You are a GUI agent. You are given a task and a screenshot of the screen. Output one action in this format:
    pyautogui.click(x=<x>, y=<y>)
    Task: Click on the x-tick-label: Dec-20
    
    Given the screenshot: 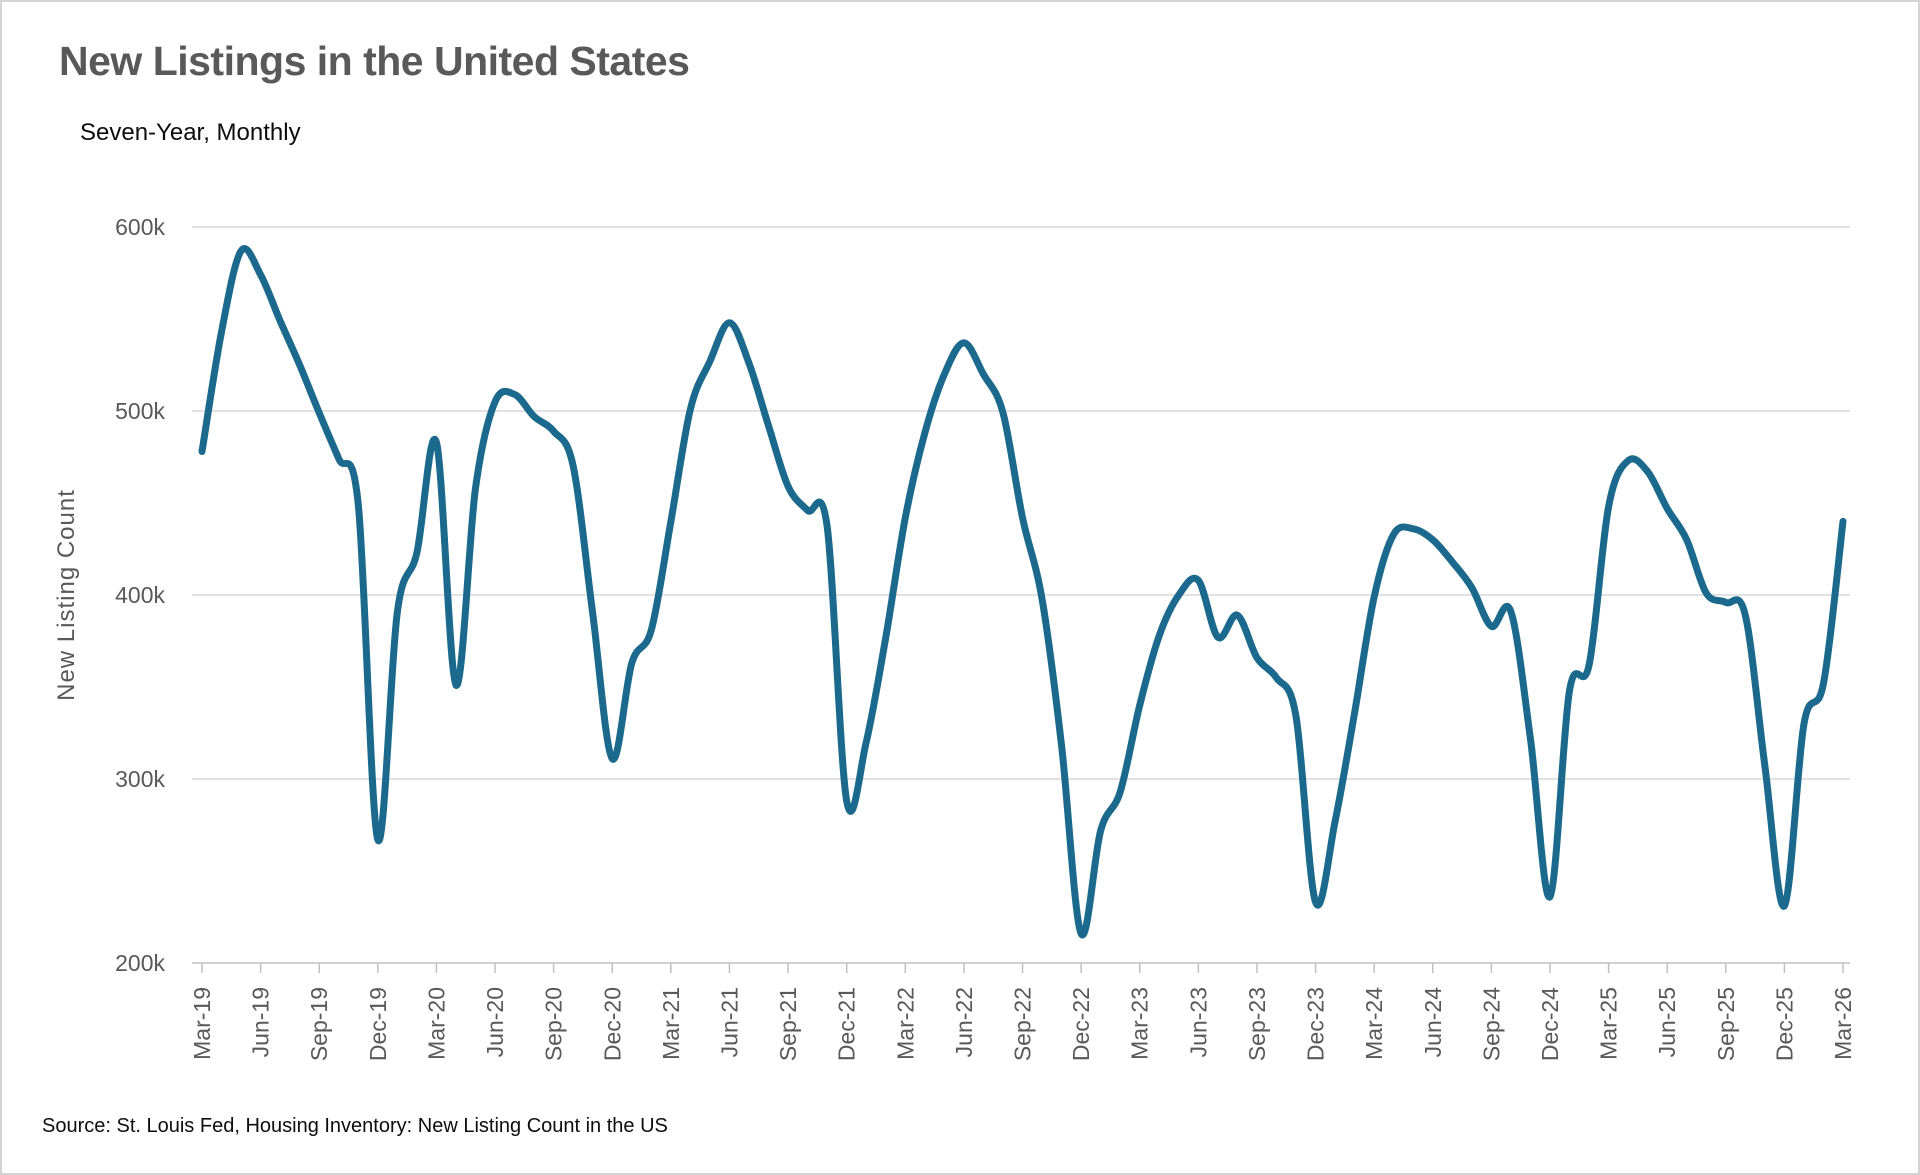 What is the action you would take?
    pyautogui.click(x=612, y=1024)
    